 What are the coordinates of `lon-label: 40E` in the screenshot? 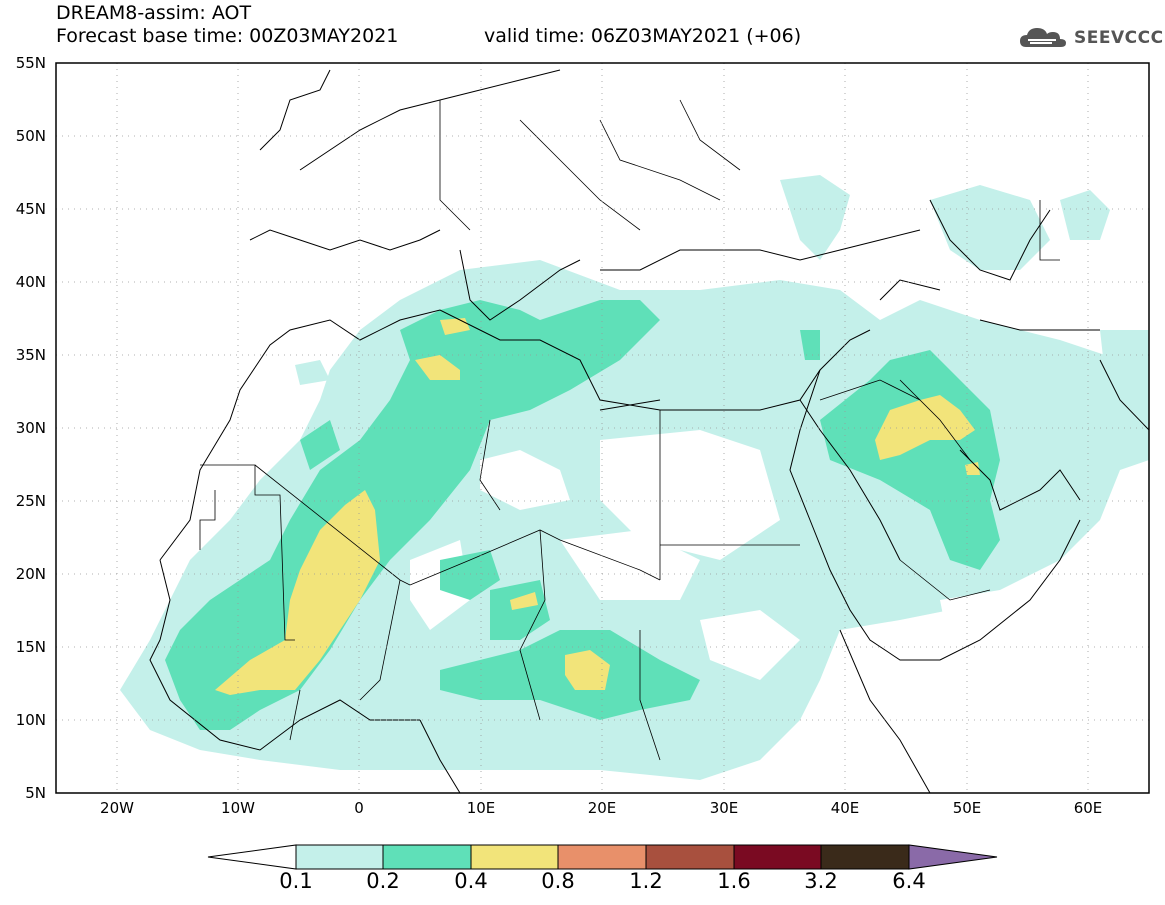 It's located at (845, 808).